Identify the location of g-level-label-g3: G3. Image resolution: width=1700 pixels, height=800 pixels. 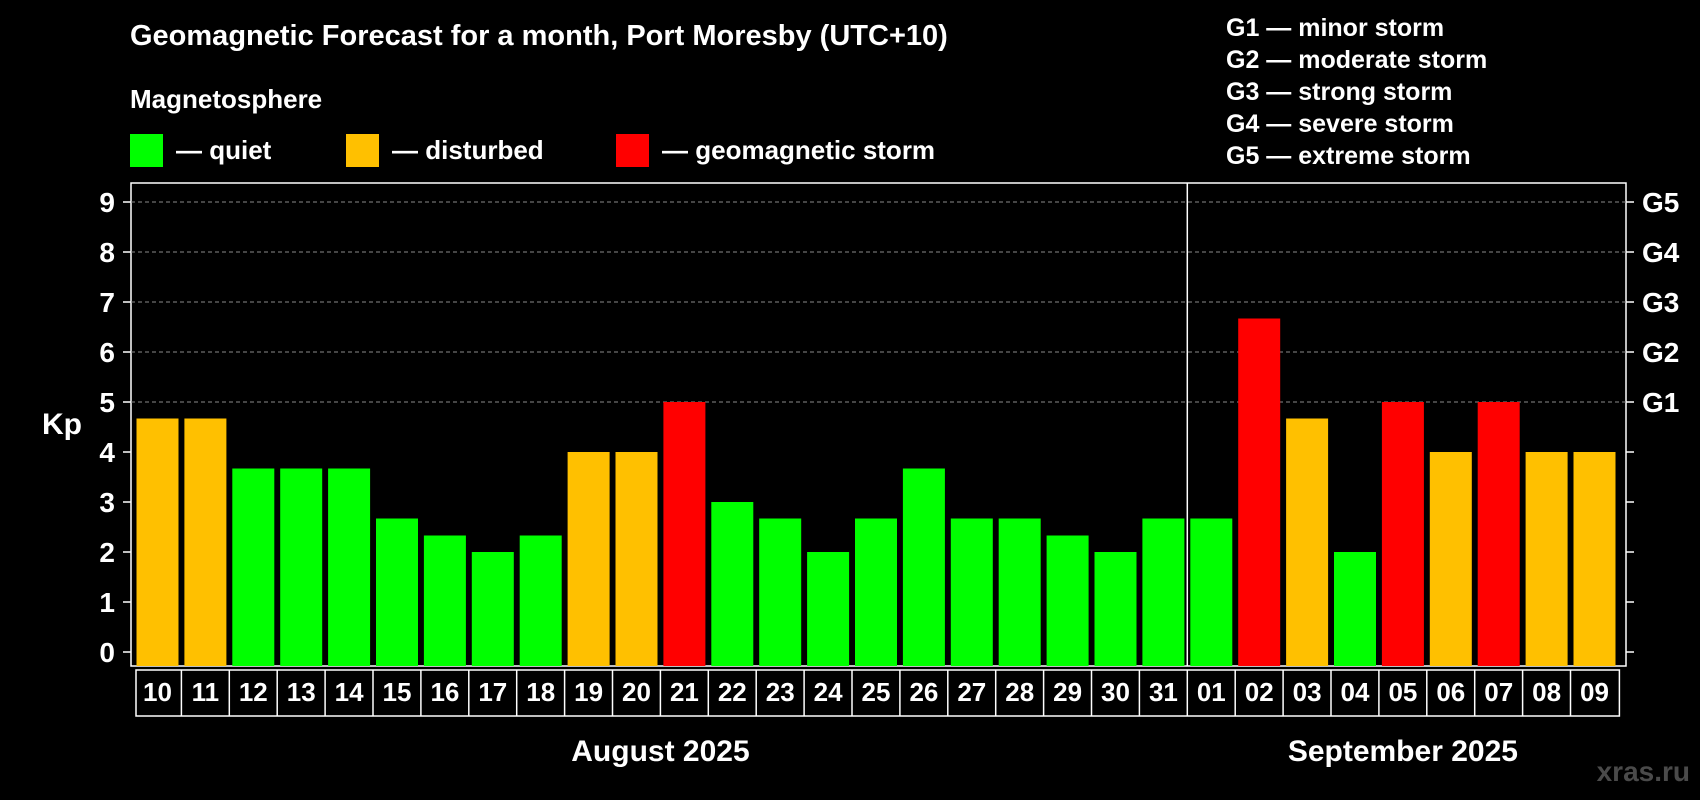
(1660, 302).